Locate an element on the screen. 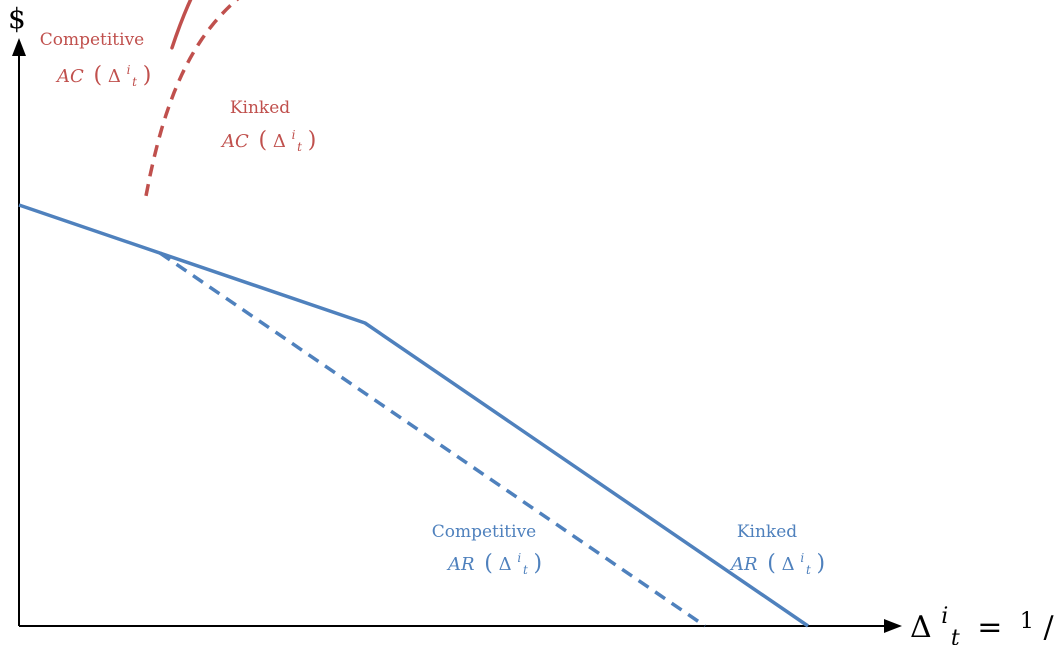 The image size is (1058, 645). kinked-ar-label-line1: Kinked is located at coordinates (767, 532).